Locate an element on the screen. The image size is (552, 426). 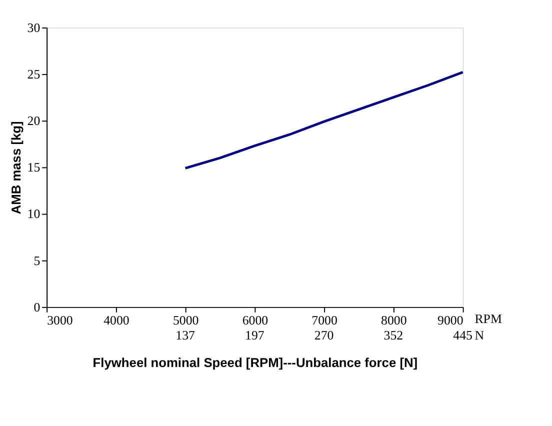
y-axis-title: AMB mass [kg] is located at coordinates (16, 167).